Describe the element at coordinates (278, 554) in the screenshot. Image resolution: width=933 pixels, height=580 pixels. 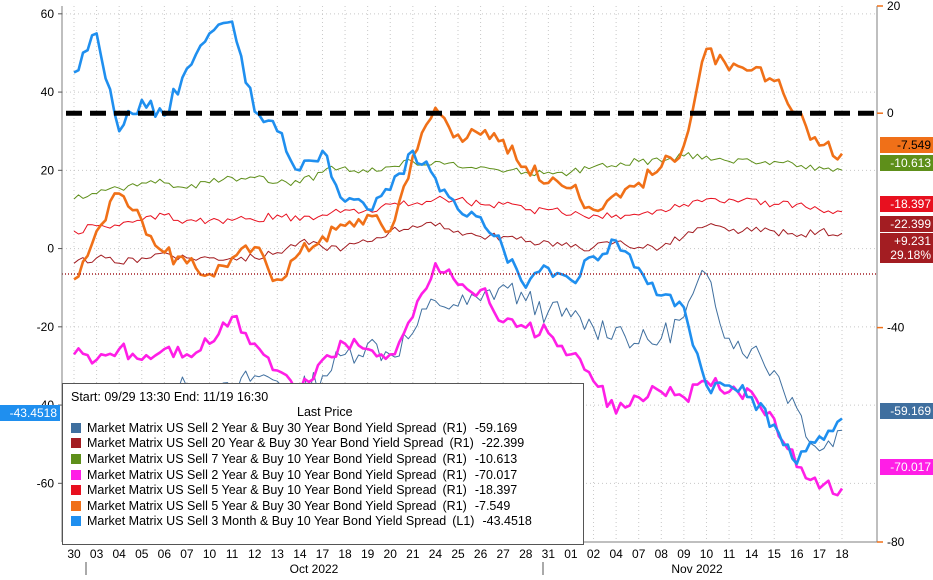
I see `x-tick-label-9: 13` at that location.